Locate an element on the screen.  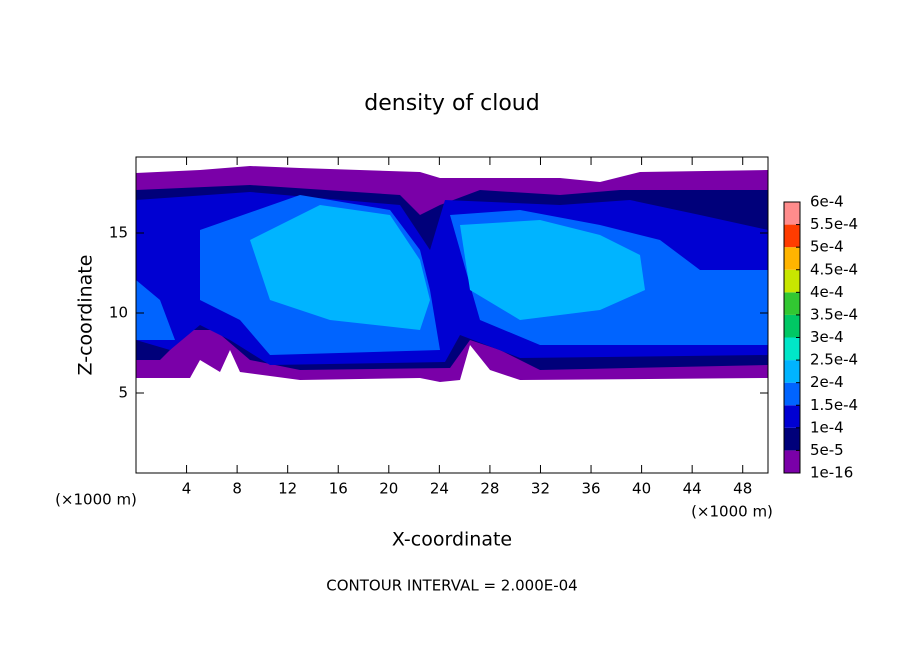
chart-title: density of cloud is located at coordinates (451, 103).